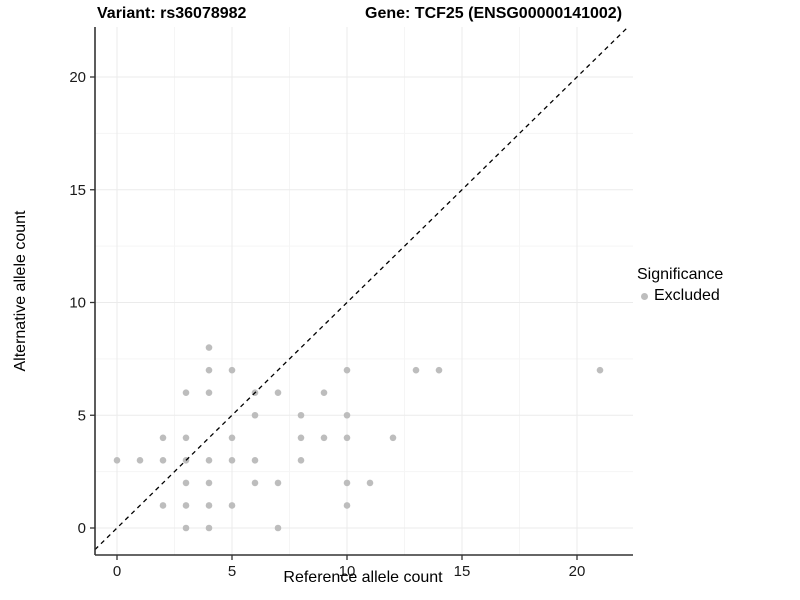 Image resolution: width=800 pixels, height=600 pixels. Describe the element at coordinates (77, 303) in the screenshot. I see `y-tick-label: 10` at that location.